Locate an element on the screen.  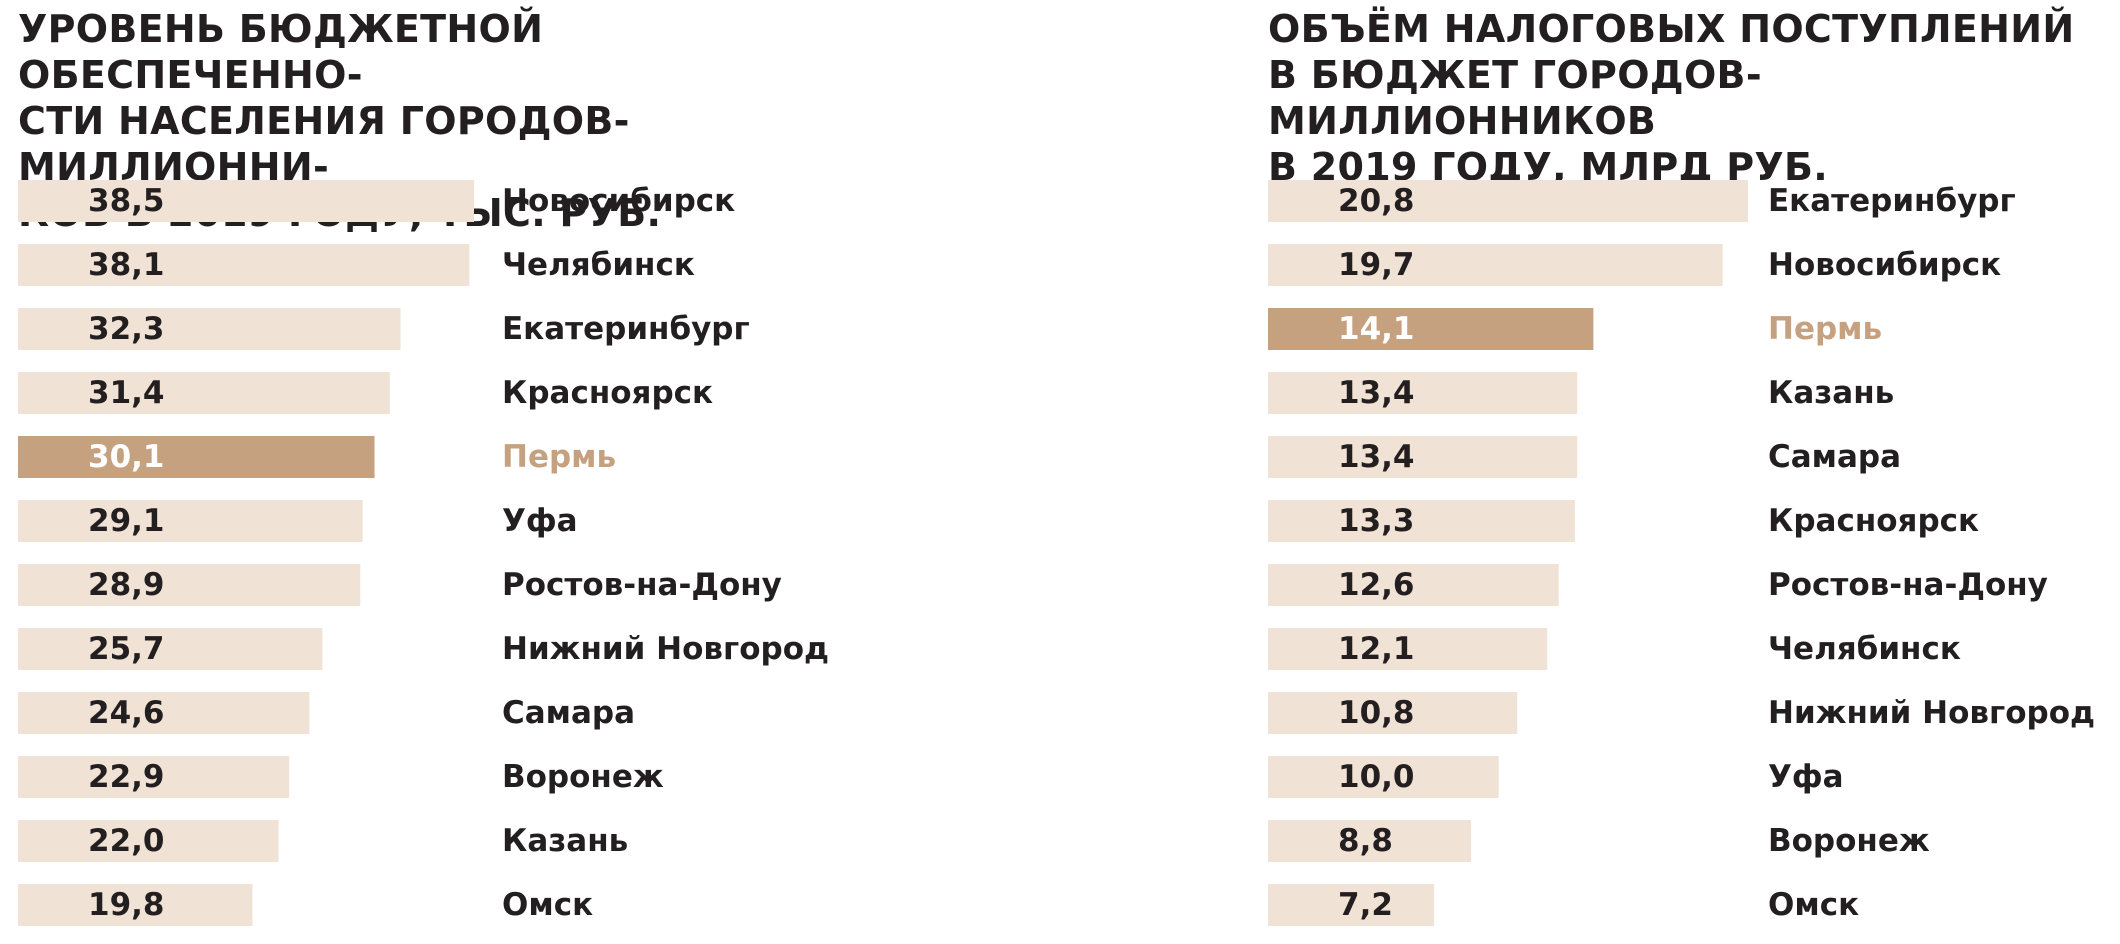
bar-value-label: 8,8 is located at coordinates (1365, 841).